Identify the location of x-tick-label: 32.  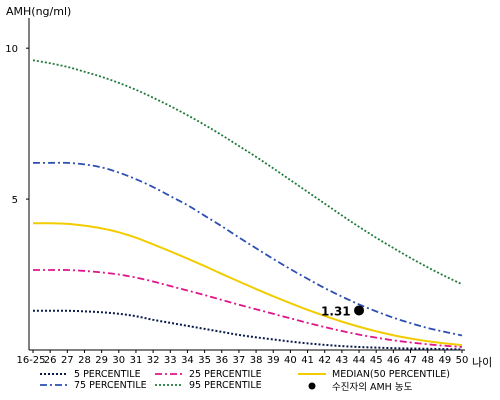
(153, 360).